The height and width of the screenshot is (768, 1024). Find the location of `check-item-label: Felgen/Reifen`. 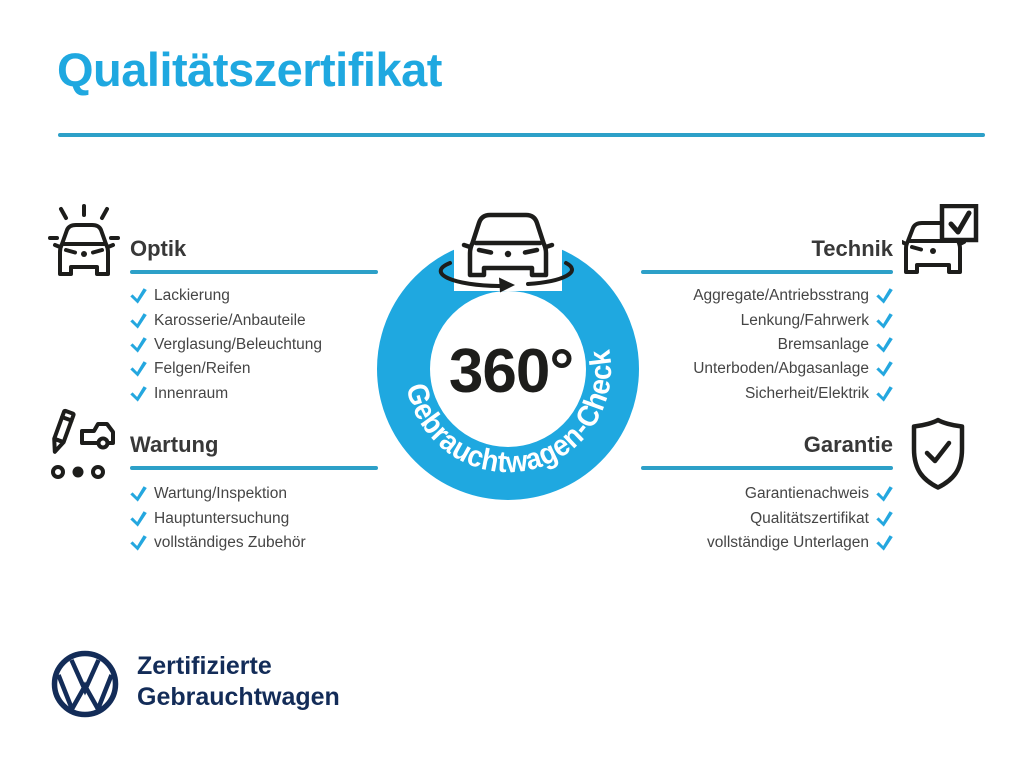

check-item-label: Felgen/Reifen is located at coordinates (202, 369).